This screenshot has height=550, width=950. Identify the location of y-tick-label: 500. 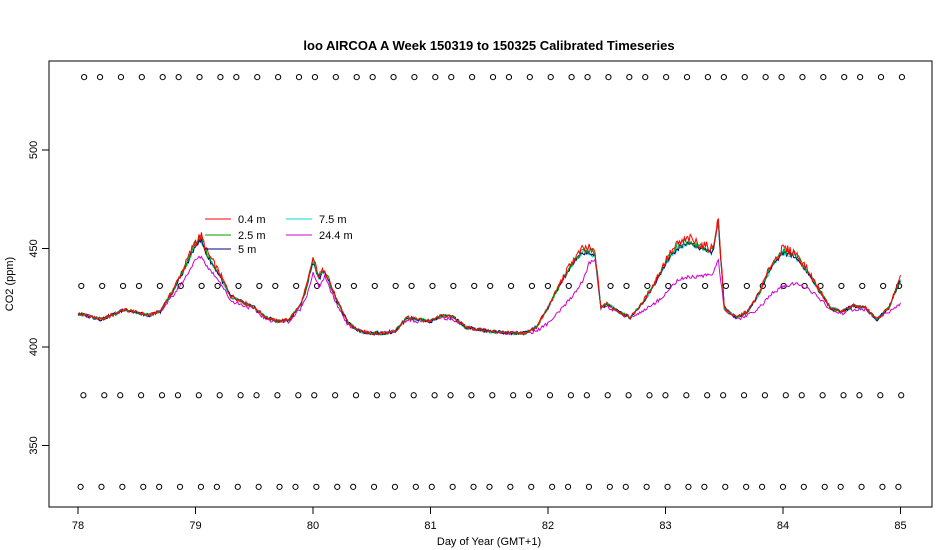
(34, 150).